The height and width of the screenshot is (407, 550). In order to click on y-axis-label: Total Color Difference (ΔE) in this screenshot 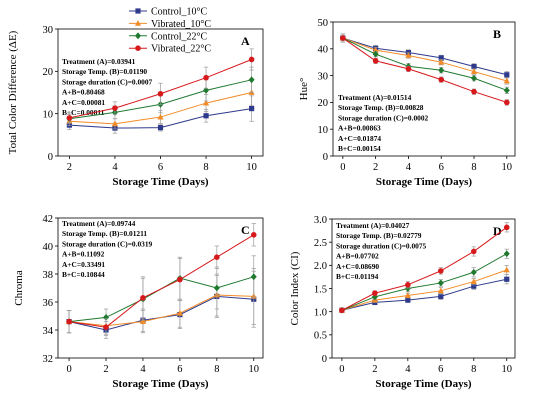, I will do `click(13, 92)`.